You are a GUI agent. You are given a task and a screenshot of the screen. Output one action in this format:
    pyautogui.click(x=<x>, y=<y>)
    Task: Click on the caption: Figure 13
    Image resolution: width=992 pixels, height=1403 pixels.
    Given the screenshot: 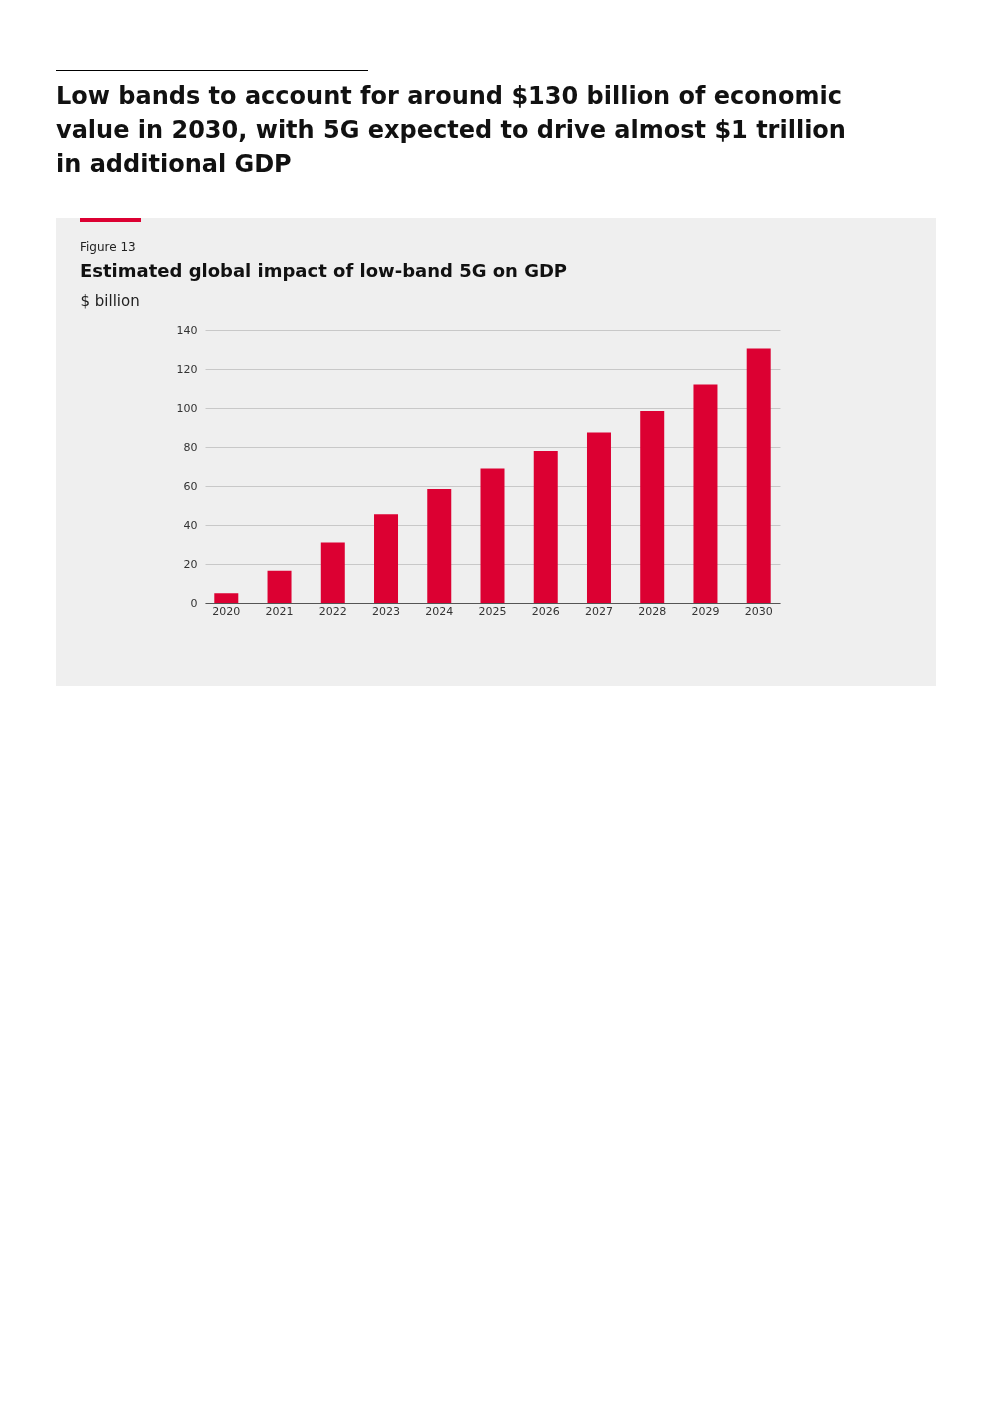 What is the action you would take?
    pyautogui.click(x=108, y=247)
    